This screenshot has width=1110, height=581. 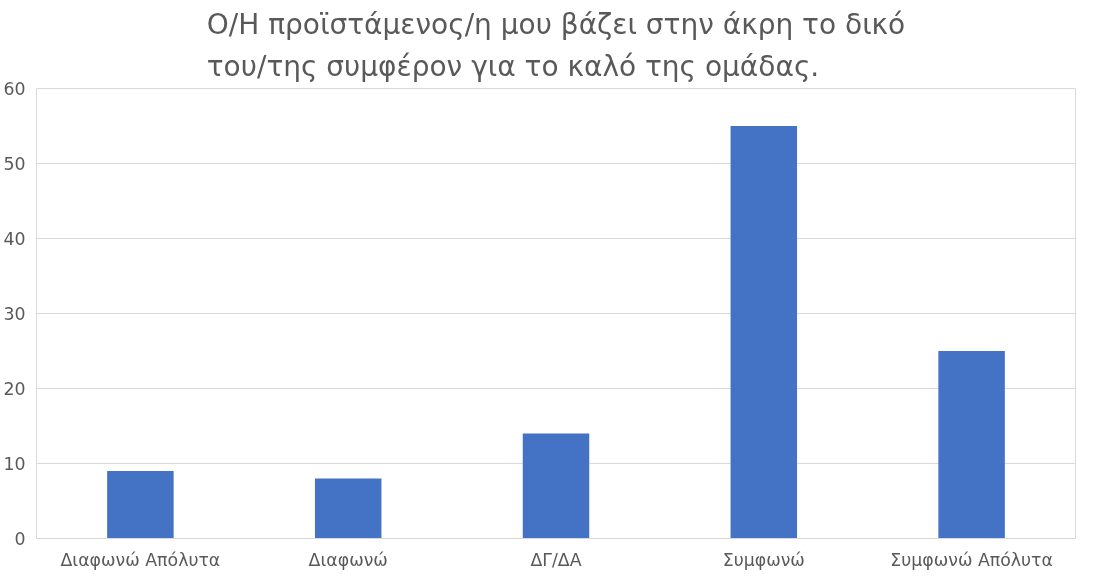 What do you see at coordinates (14, 164) in the screenshot?
I see `y-tick-label: 50` at bounding box center [14, 164].